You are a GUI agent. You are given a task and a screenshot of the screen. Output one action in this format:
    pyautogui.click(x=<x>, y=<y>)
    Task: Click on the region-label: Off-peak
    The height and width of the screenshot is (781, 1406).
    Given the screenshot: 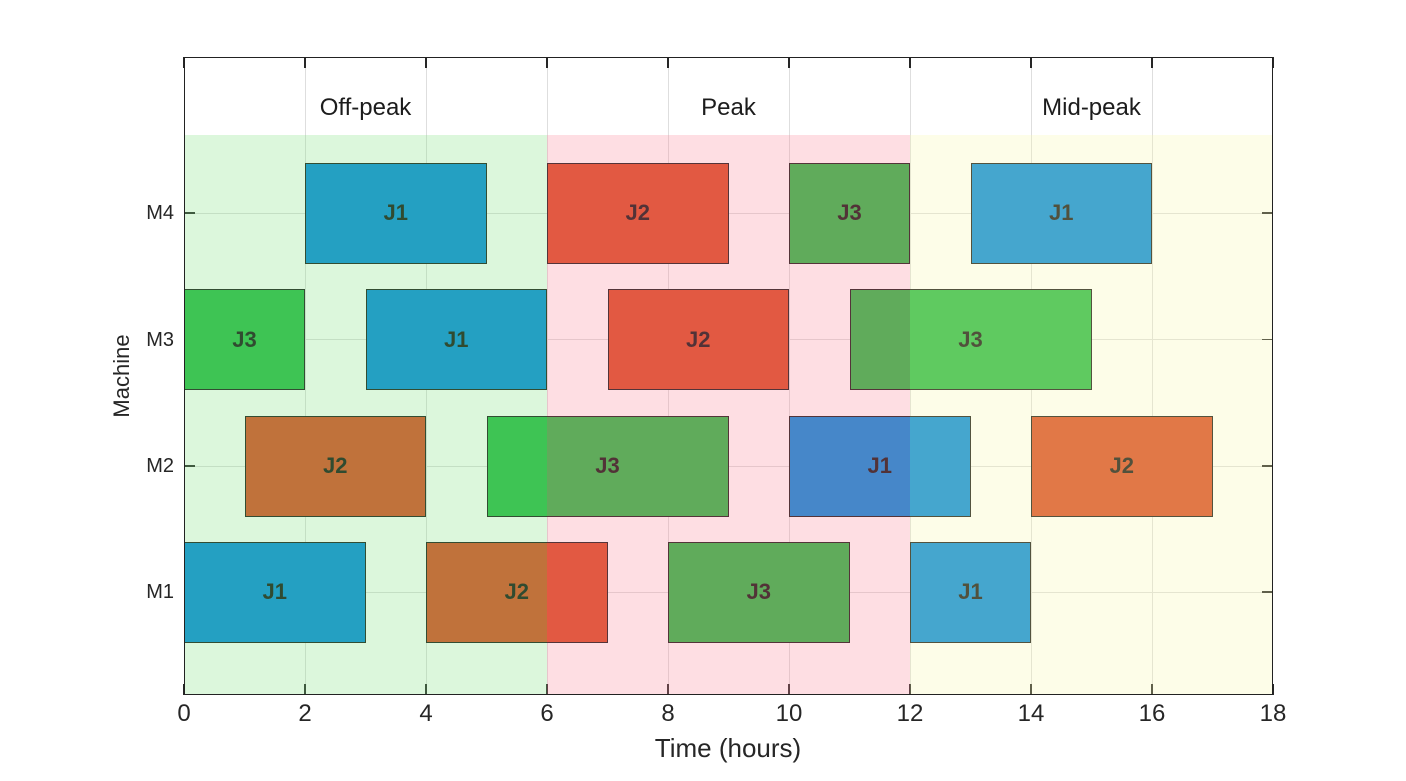 What is the action you would take?
    pyautogui.click(x=365, y=107)
    